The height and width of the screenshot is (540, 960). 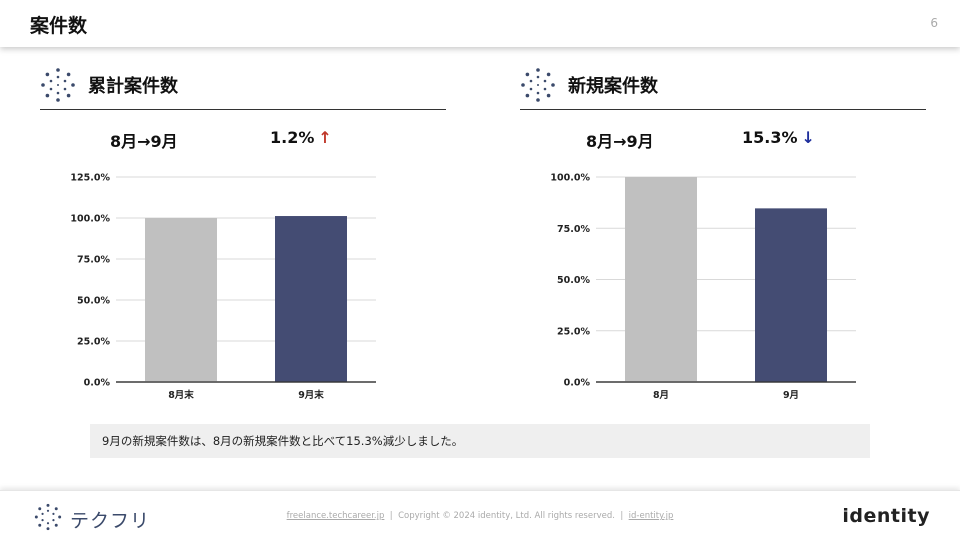 What do you see at coordinates (723, 109) in the screenshot?
I see `right-section-divider` at bounding box center [723, 109].